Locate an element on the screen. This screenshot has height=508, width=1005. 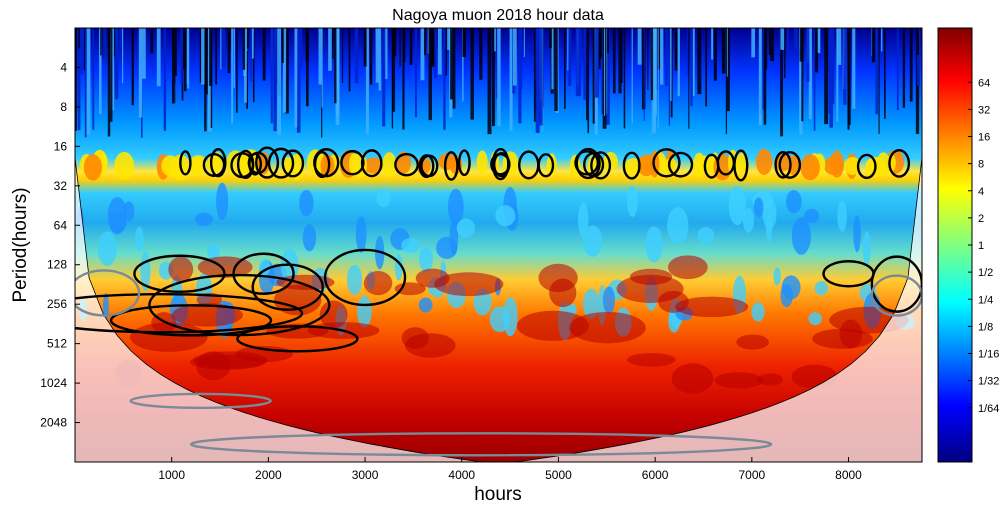
colorbar-tick-label: 1 is located at coordinates (981, 246).